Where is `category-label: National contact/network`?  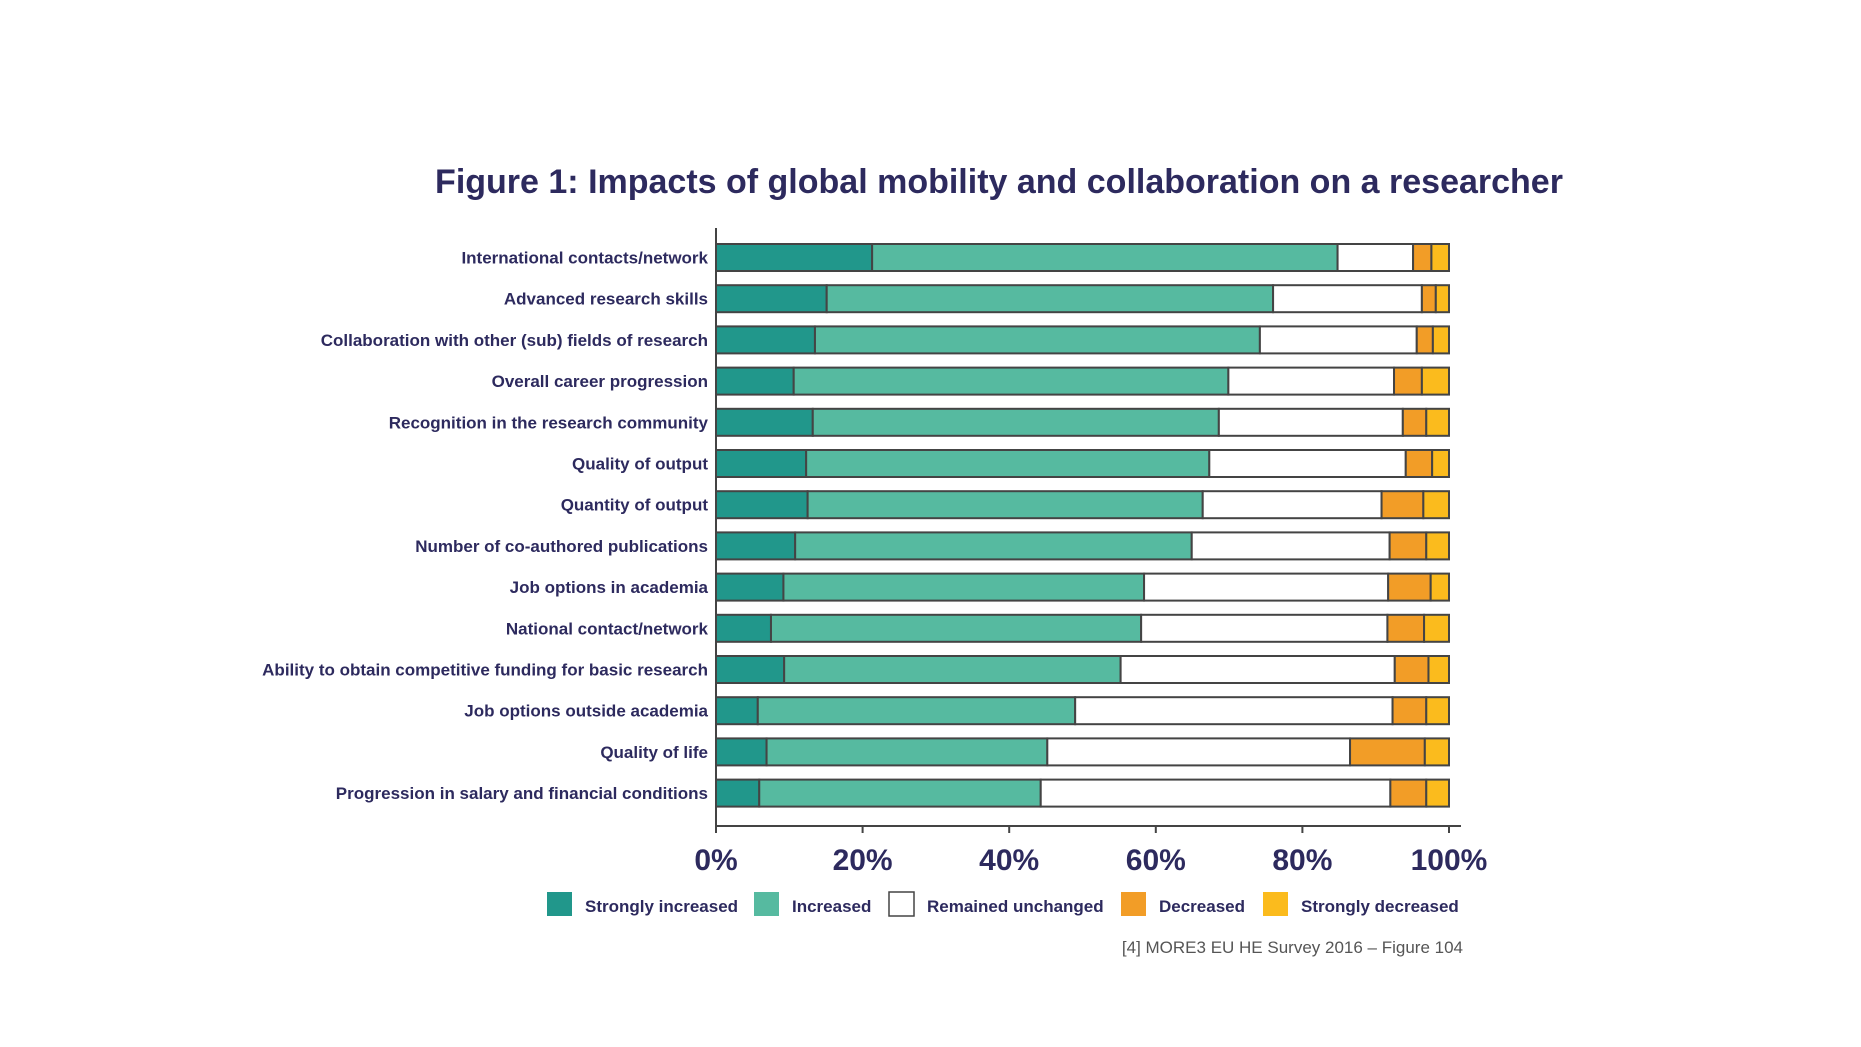 category-label: National contact/network is located at coordinates (607, 628).